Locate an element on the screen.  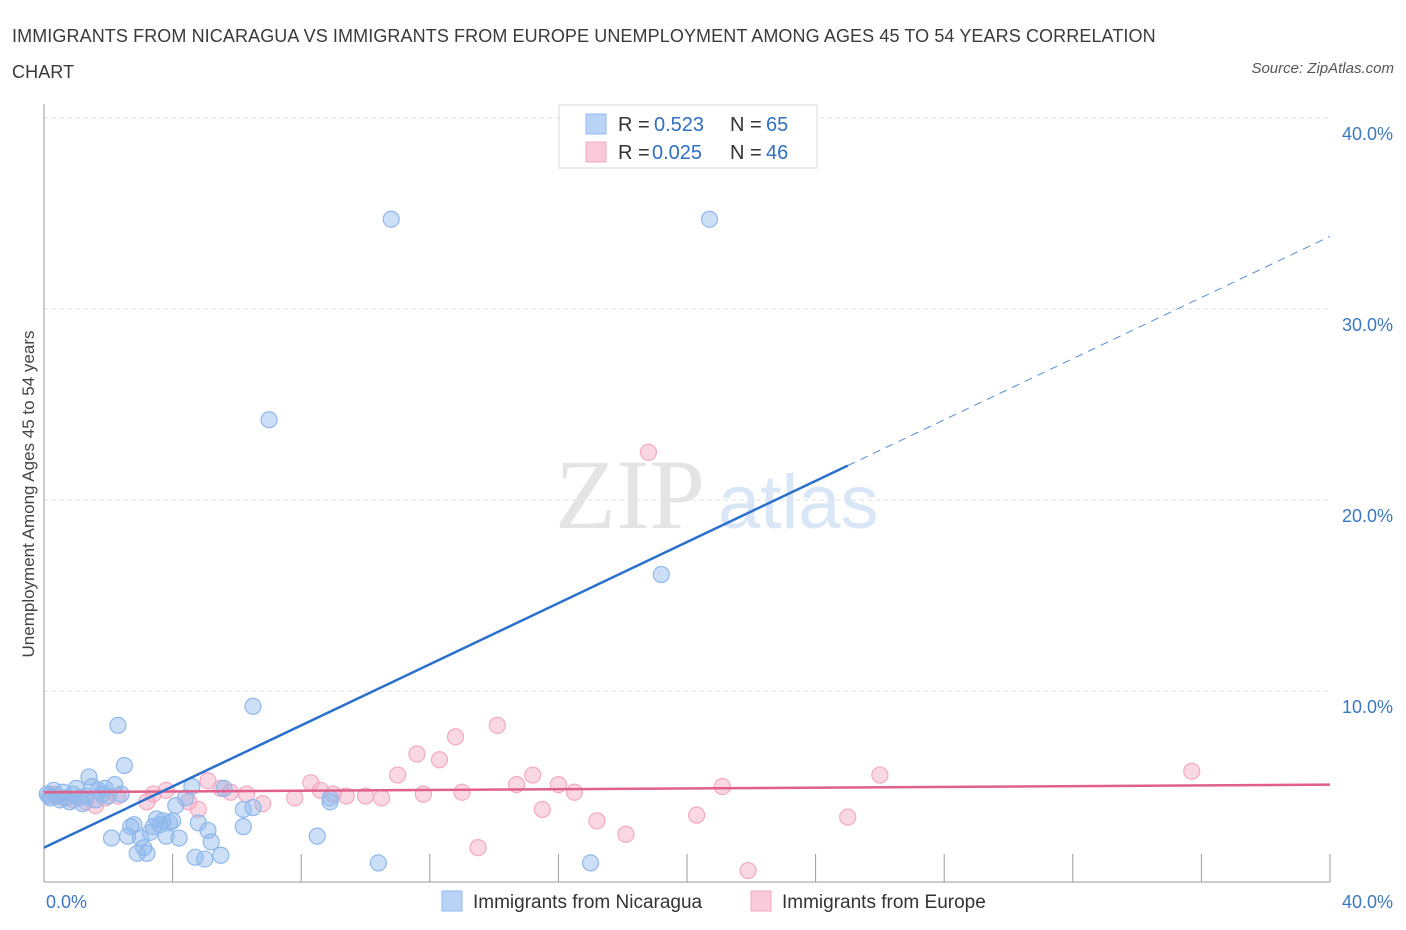
x-tick-label-1: 40.0% is located at coordinates (1367, 902).